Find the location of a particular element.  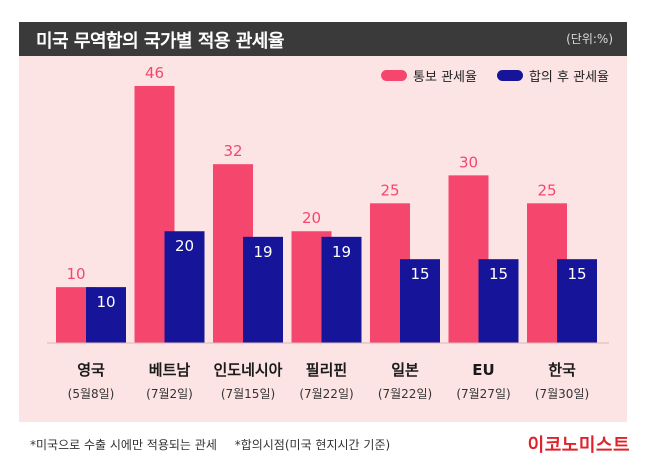

legend-label-notice: 통보 관세율 is located at coordinates (445, 77).